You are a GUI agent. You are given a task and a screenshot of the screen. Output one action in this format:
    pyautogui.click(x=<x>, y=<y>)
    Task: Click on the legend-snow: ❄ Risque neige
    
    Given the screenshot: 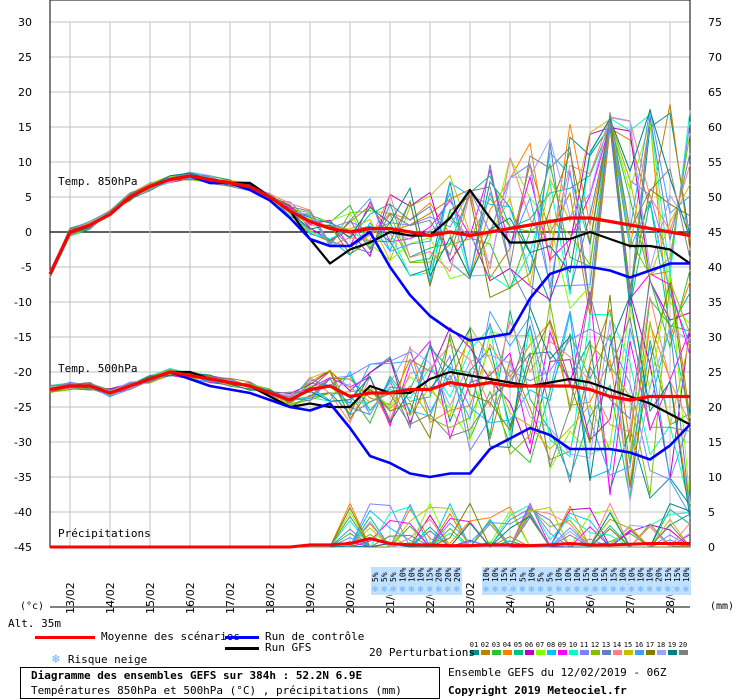 What is the action you would take?
    pyautogui.click(x=99, y=659)
    